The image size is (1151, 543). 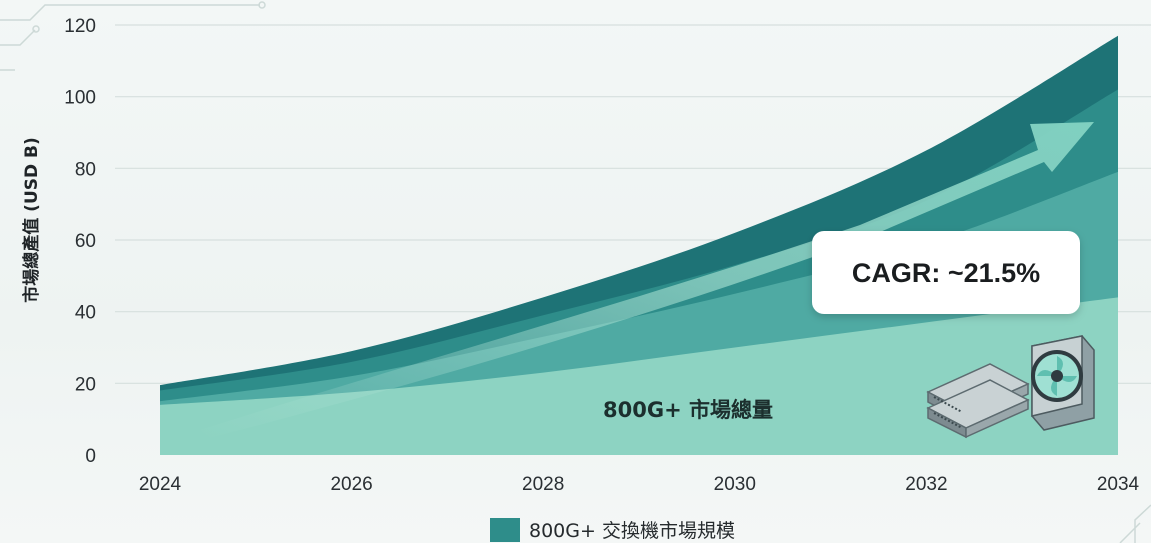 What do you see at coordinates (926, 484) in the screenshot?
I see `x-tick-label: 2032` at bounding box center [926, 484].